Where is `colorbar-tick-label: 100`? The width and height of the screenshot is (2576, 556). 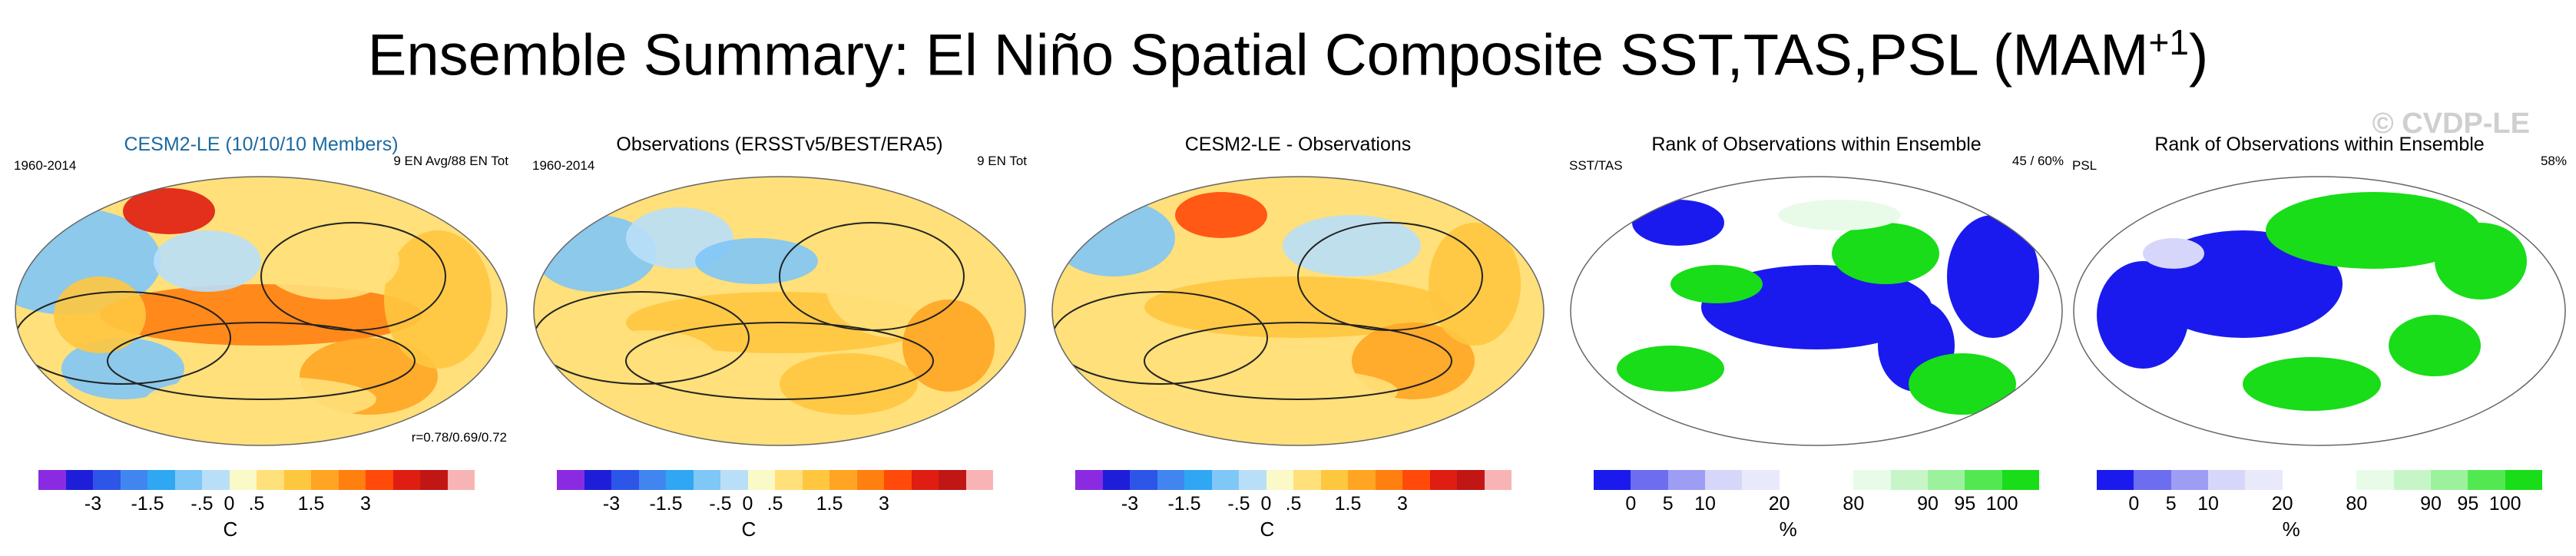 colorbar-tick-label: 100 is located at coordinates (2504, 504).